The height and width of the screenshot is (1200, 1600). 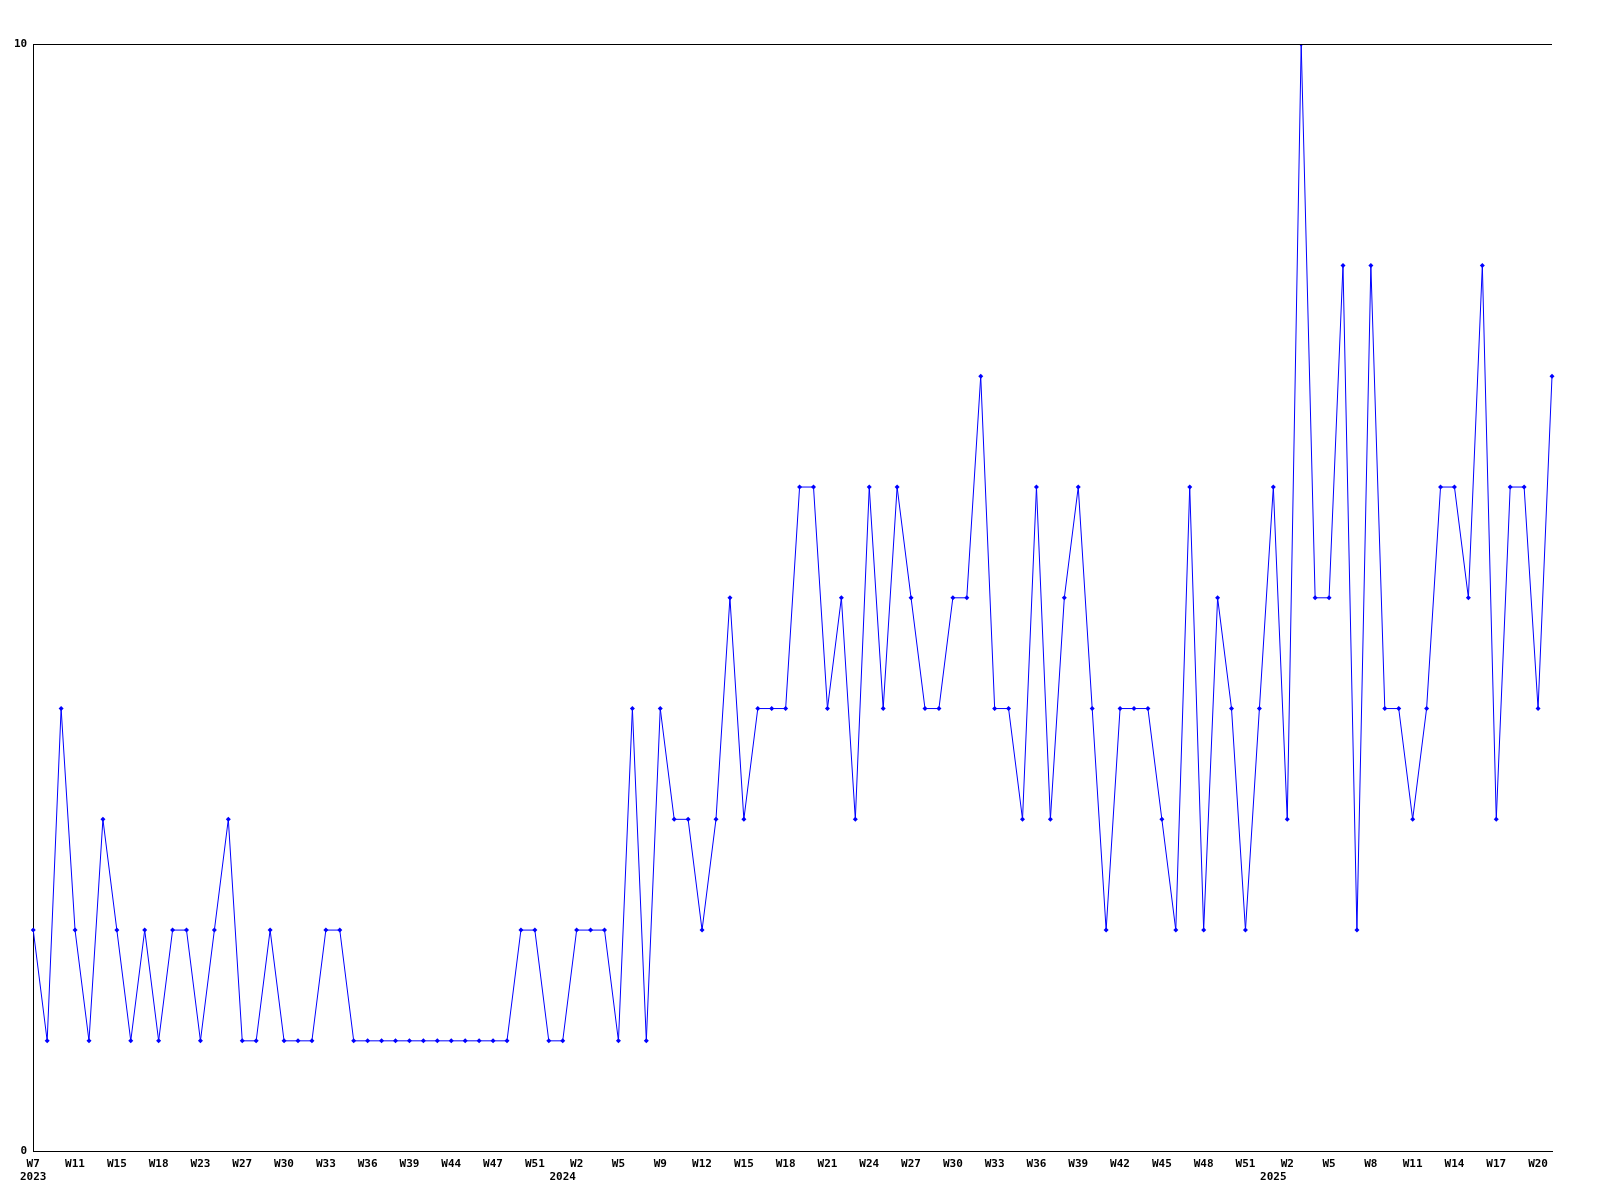 I want to click on x-tick-label: 2024, so click(x=563, y=1177).